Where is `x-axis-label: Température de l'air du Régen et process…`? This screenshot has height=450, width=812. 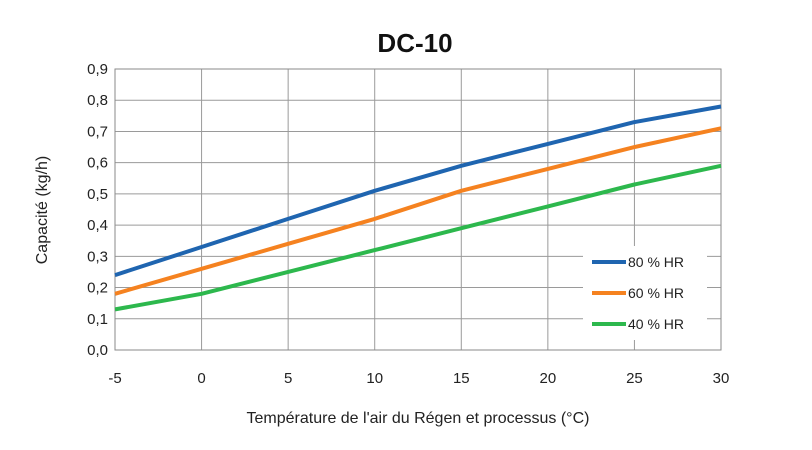 x-axis-label: Température de l'air du Régen et process… is located at coordinates (418, 418).